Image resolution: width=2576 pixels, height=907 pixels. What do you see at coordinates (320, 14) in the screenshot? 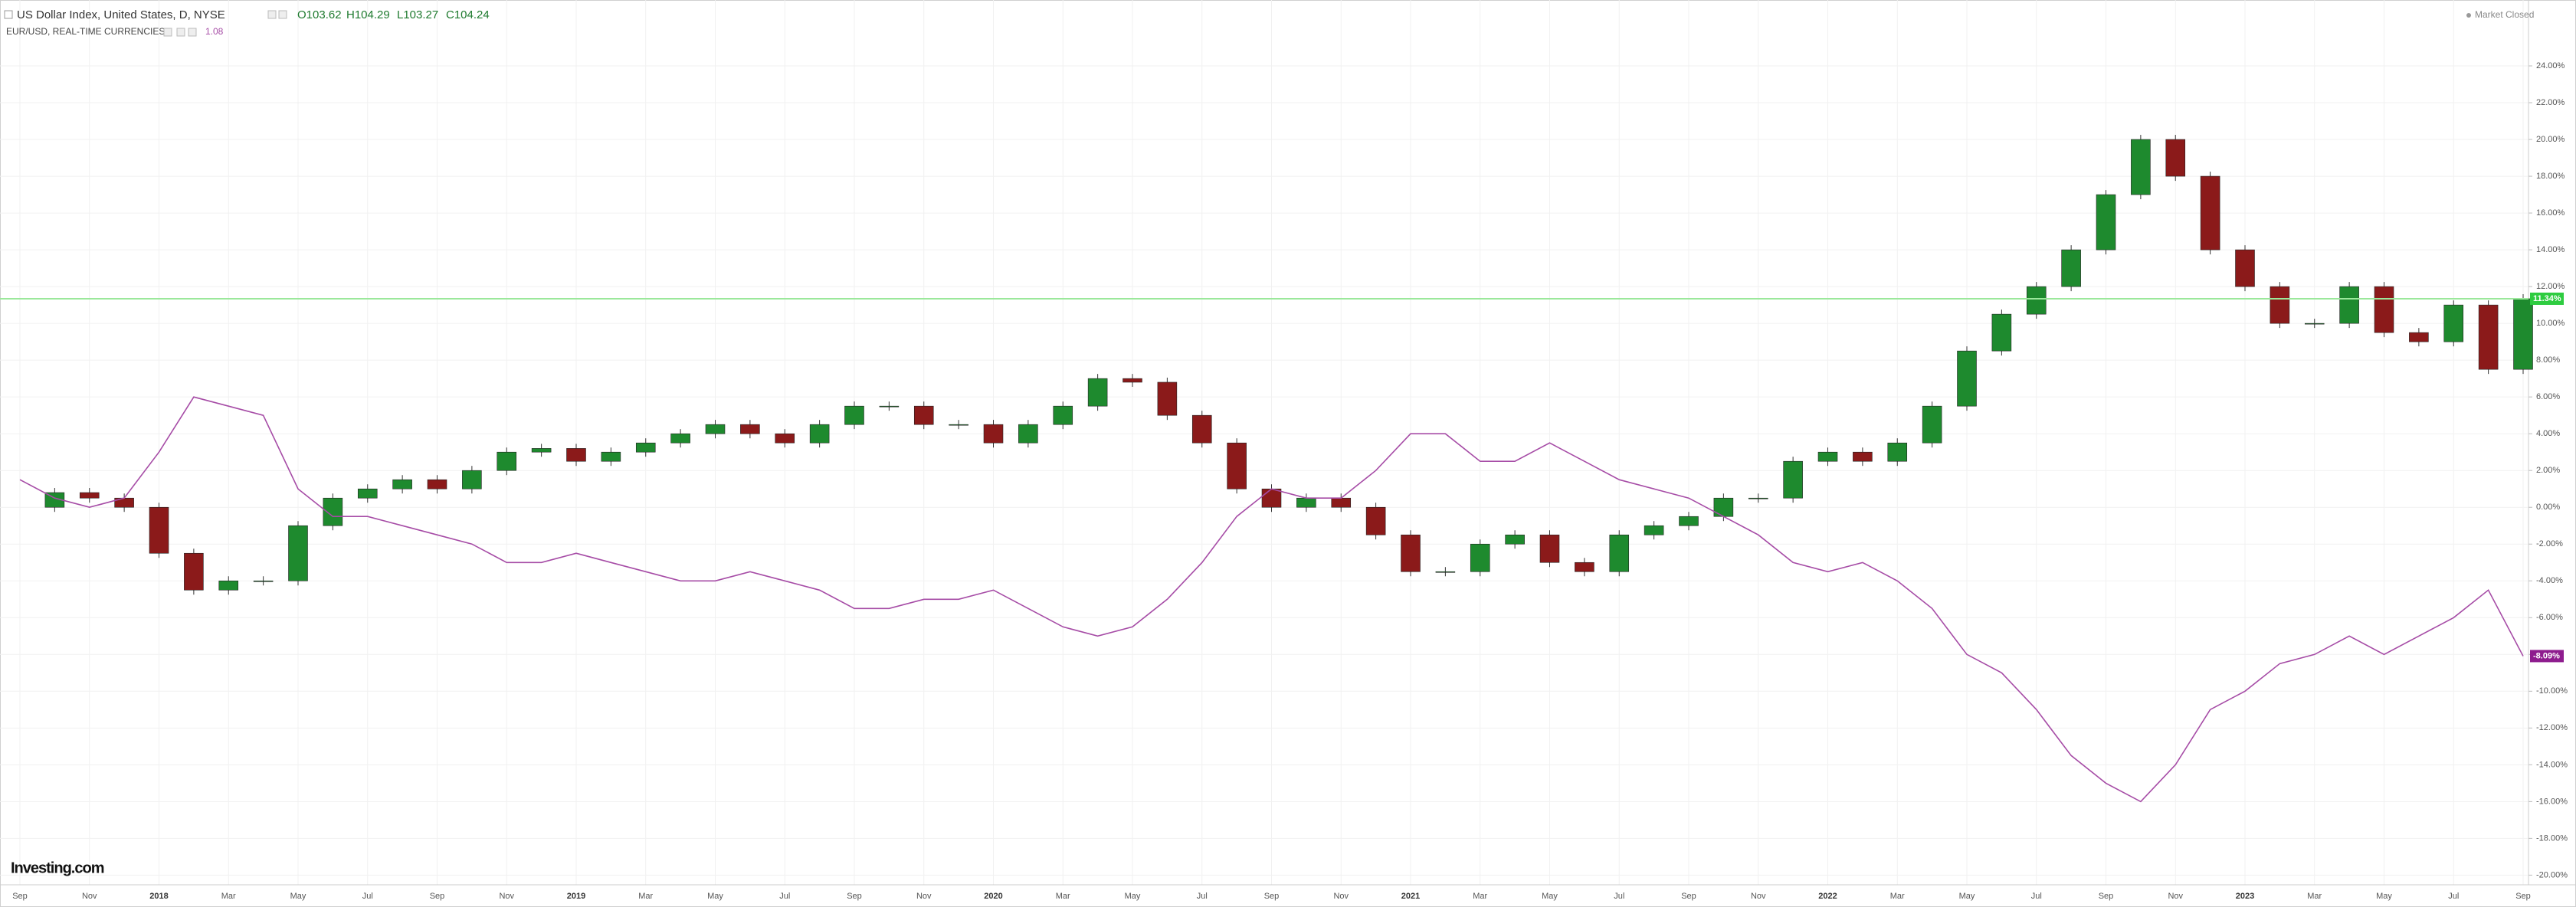
I see `quote-open: O103.62` at bounding box center [320, 14].